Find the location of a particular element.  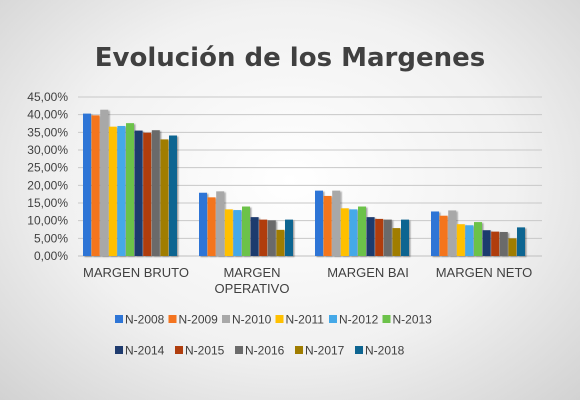

bar-n-2014-margen-operativo is located at coordinates (254, 236).